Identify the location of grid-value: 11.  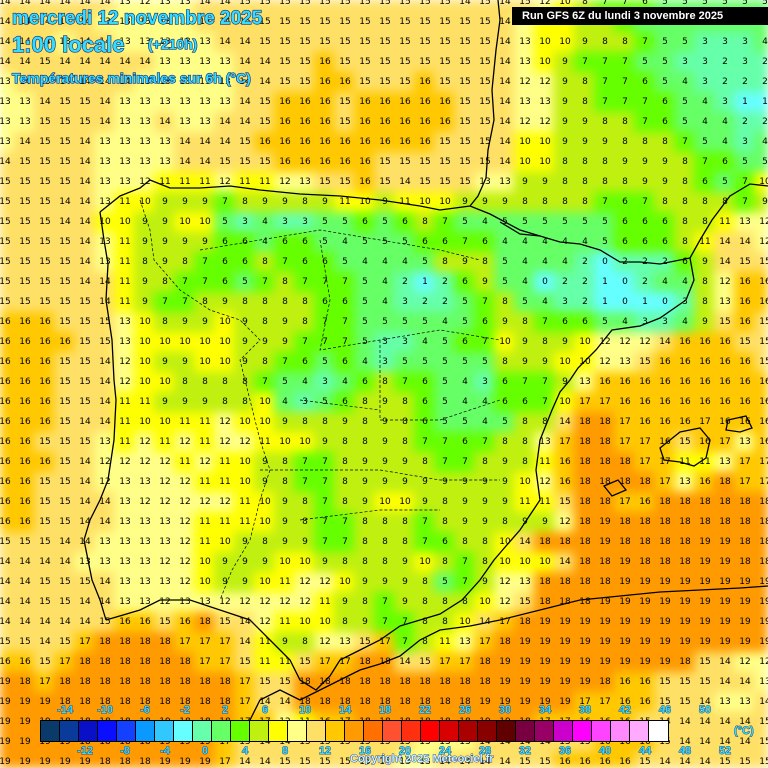
(125, 202).